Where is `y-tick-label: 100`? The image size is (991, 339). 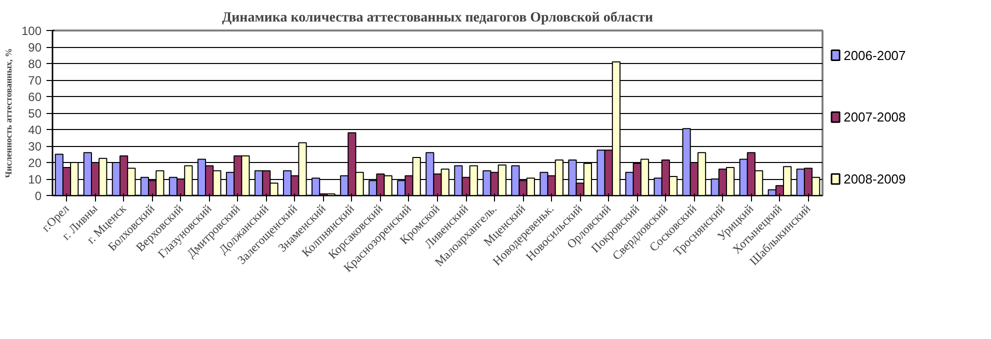
y-tick-label: 100 is located at coordinates (31, 31).